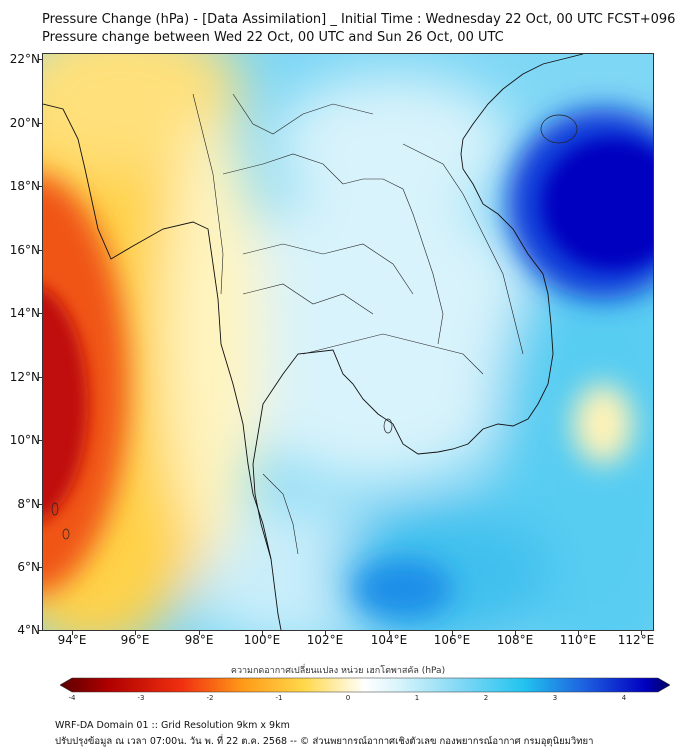 Image resolution: width=676 pixels, height=756 pixels. What do you see at coordinates (24, 123) in the screenshot?
I see `lat-label-20: 20°N` at bounding box center [24, 123].